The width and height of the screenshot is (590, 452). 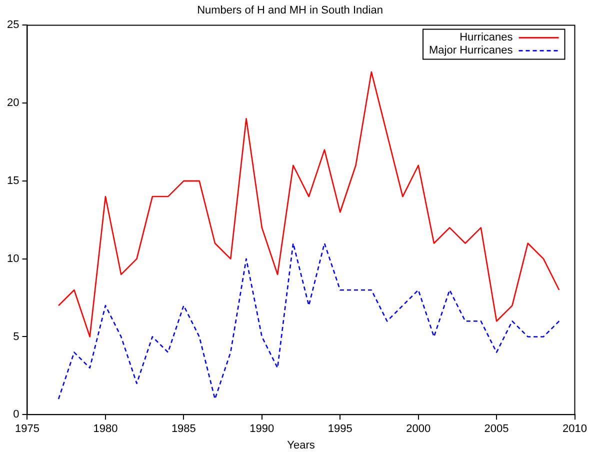 What do you see at coordinates (16, 414) in the screenshot?
I see `y-tick-label: 0` at bounding box center [16, 414].